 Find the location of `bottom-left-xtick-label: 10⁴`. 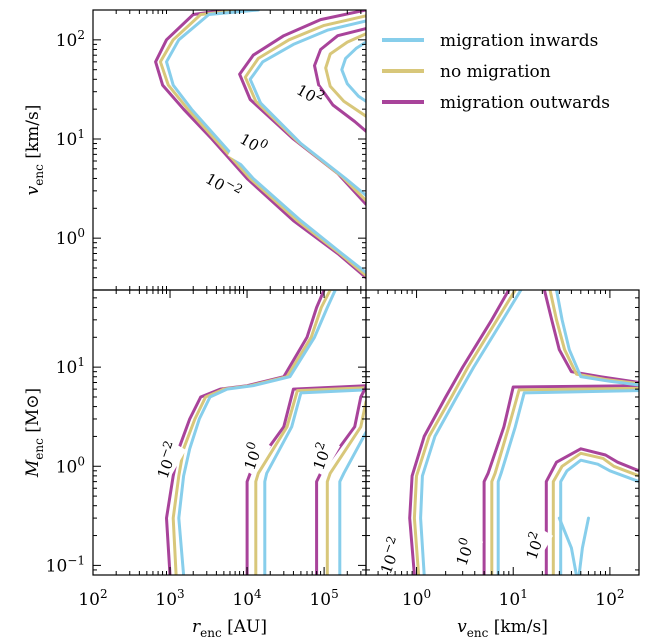

bottom-left-xtick-label: 10⁴ is located at coordinates (247, 598).